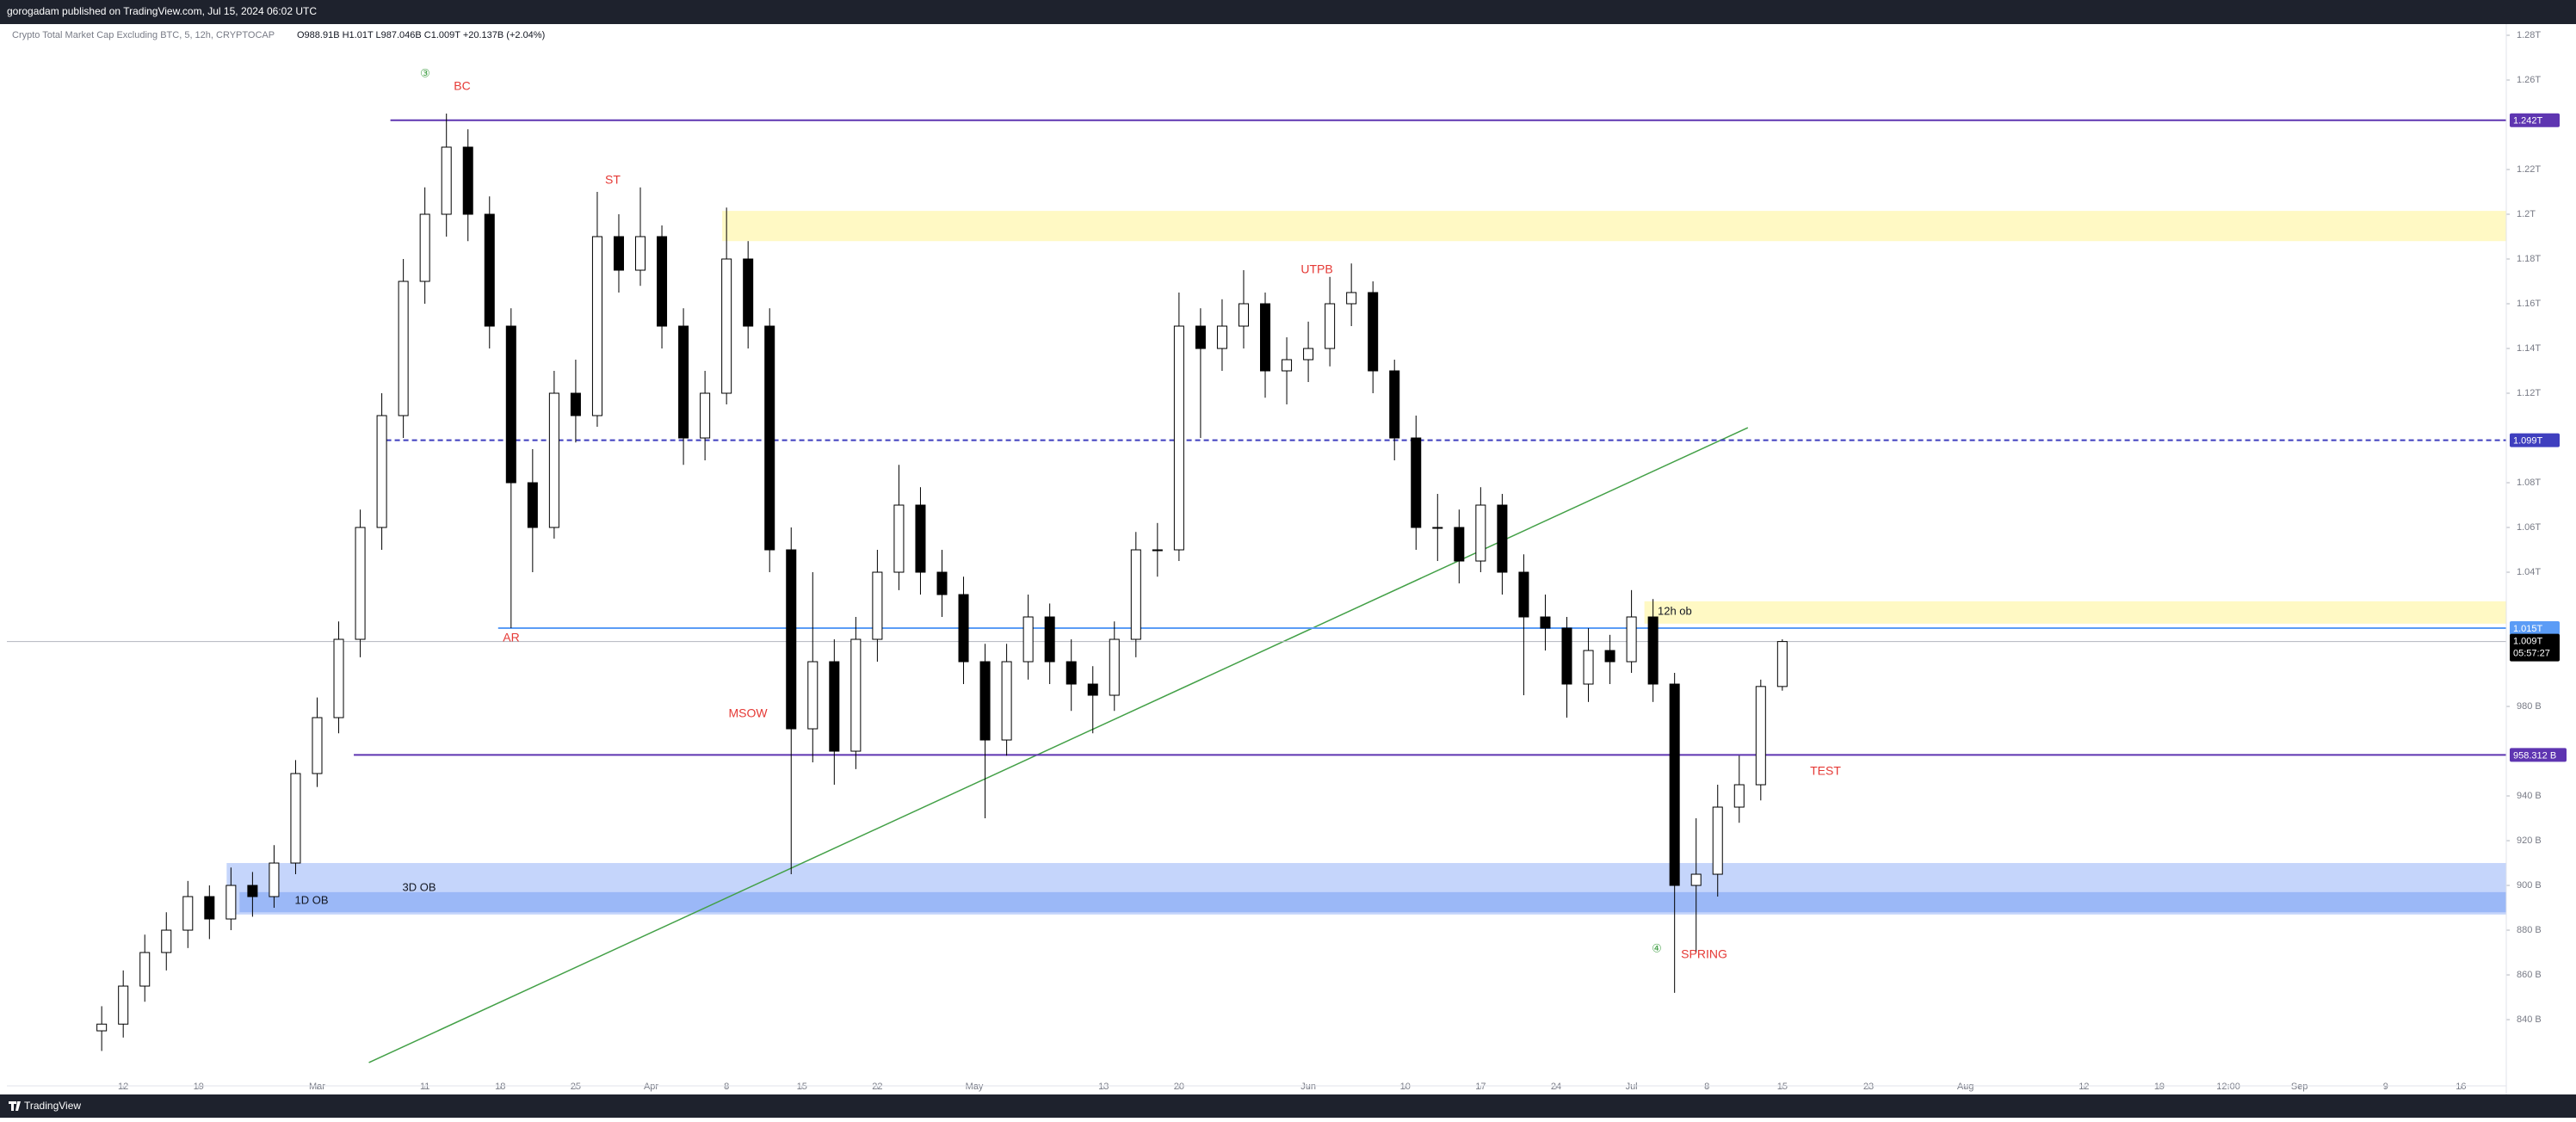 This screenshot has height=1122, width=2576. I want to click on x-tick-label: 12:00, so click(2228, 1087).